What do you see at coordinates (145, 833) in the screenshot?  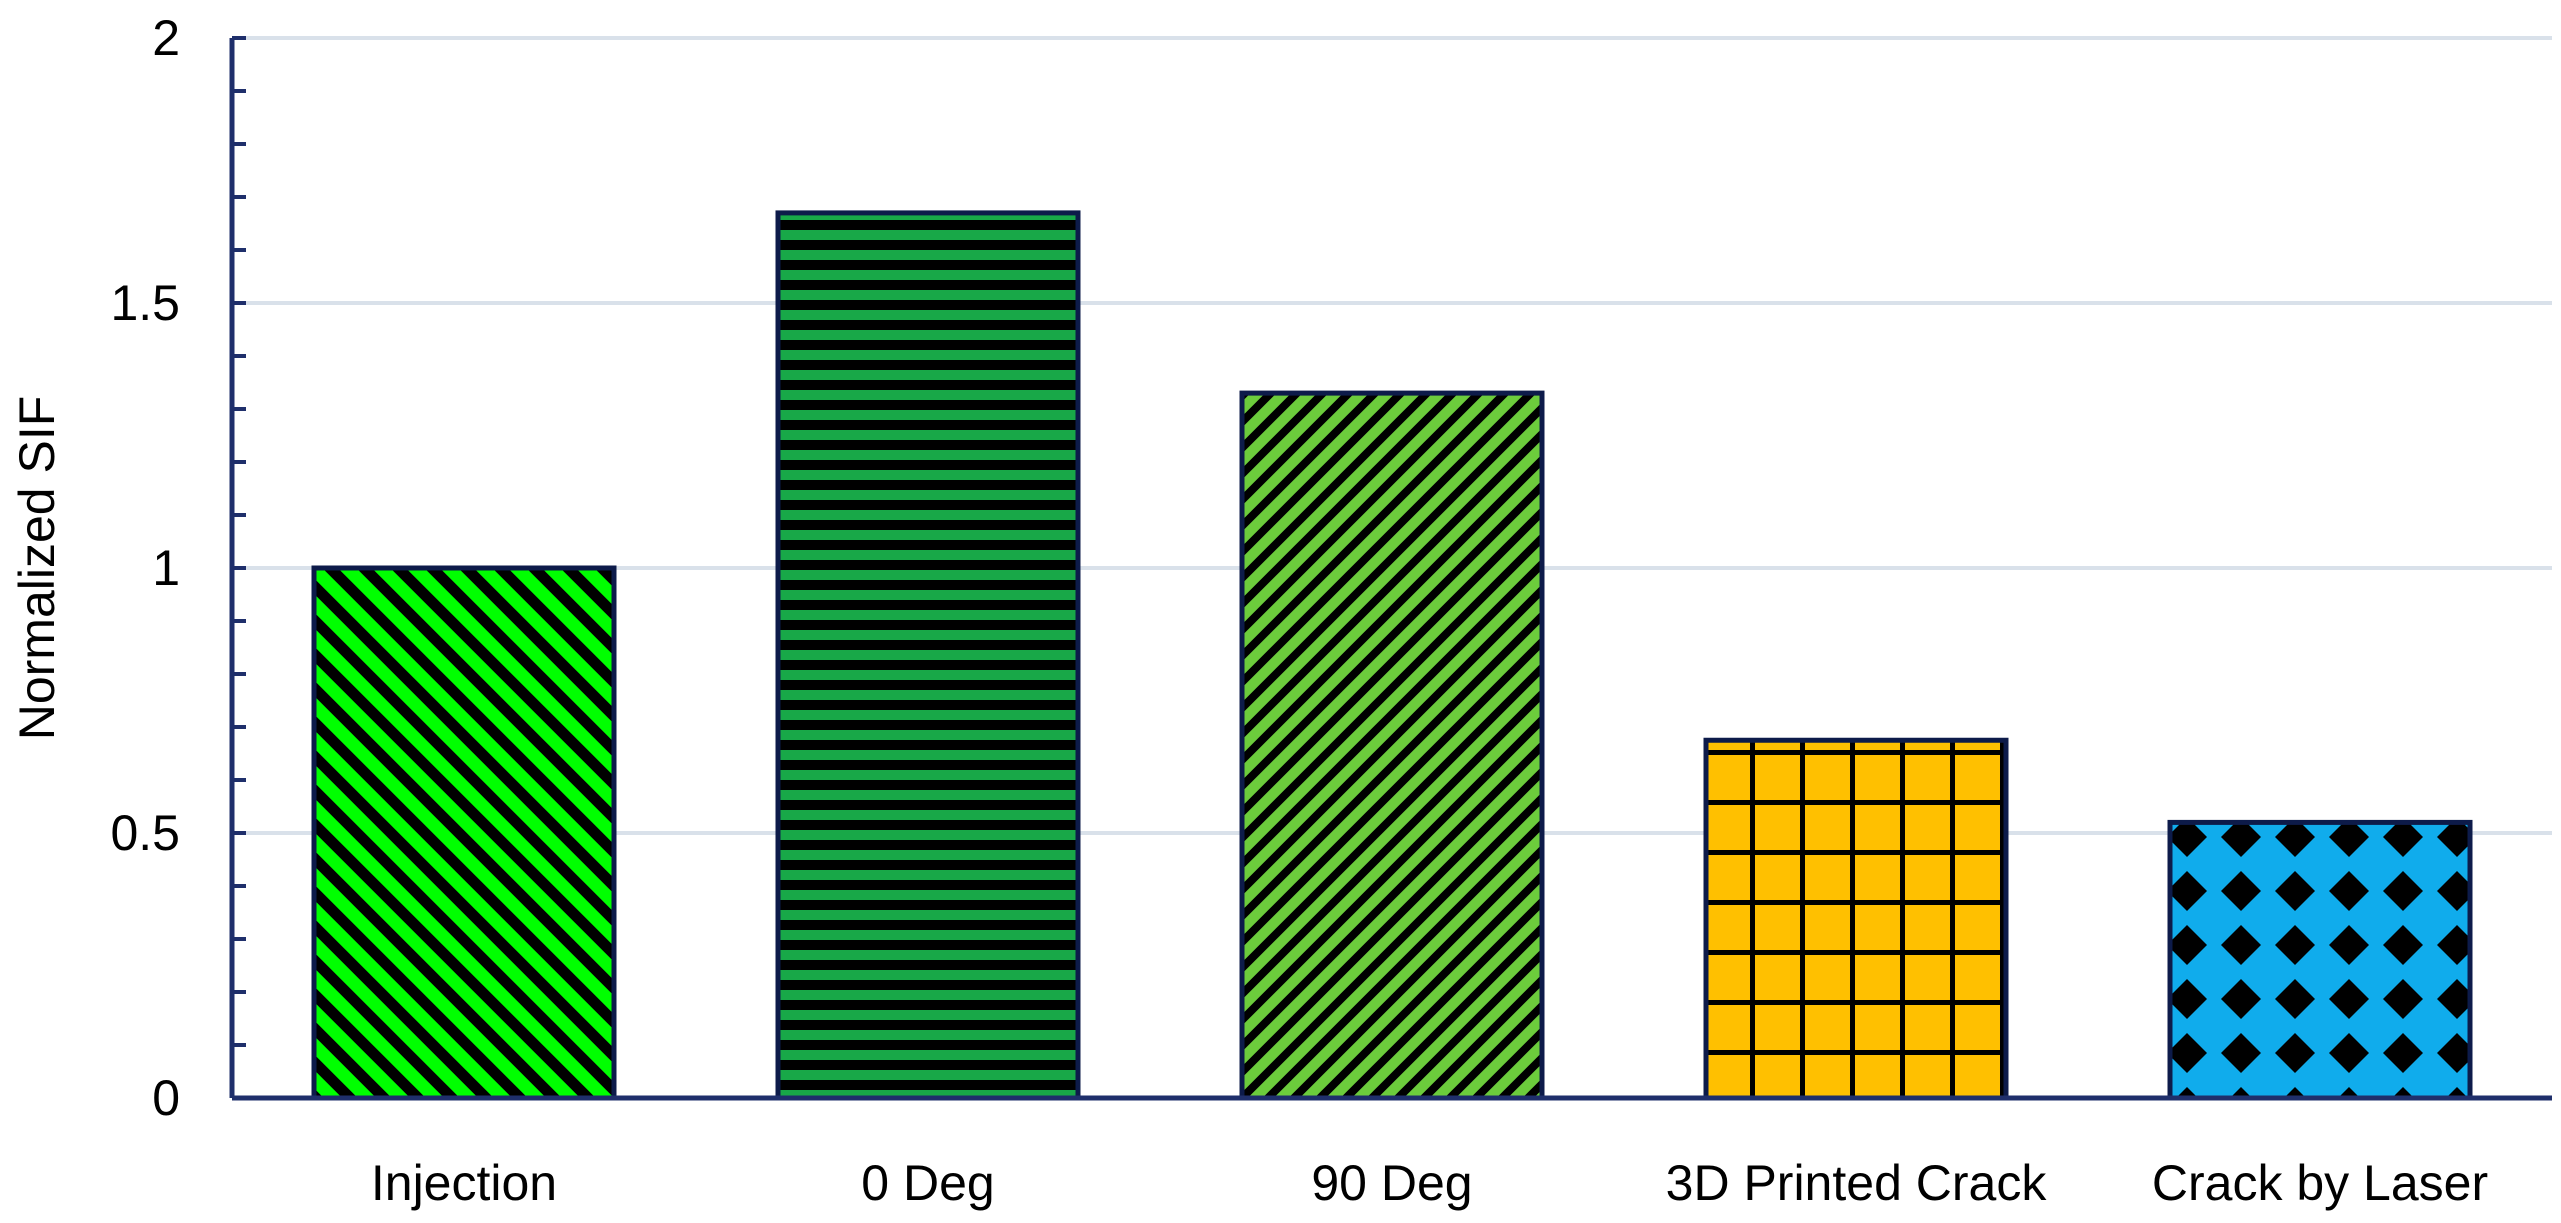 I see `y-tick-label: 0.5` at bounding box center [145, 833].